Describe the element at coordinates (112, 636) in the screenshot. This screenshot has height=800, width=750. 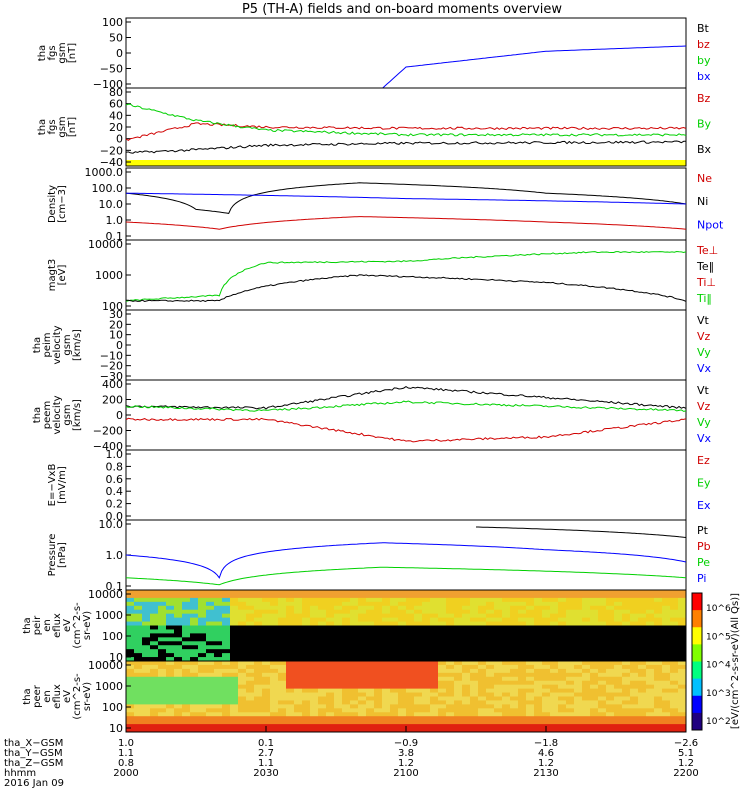
I see `y-tick-label: 100` at that location.